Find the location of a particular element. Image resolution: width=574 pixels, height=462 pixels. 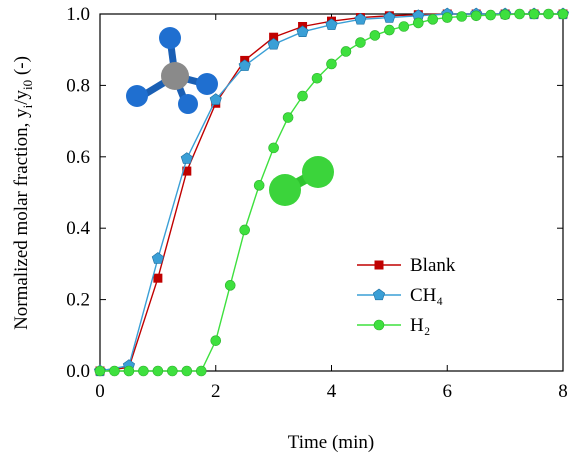

x-tick-label: 2 is located at coordinates (216, 391).